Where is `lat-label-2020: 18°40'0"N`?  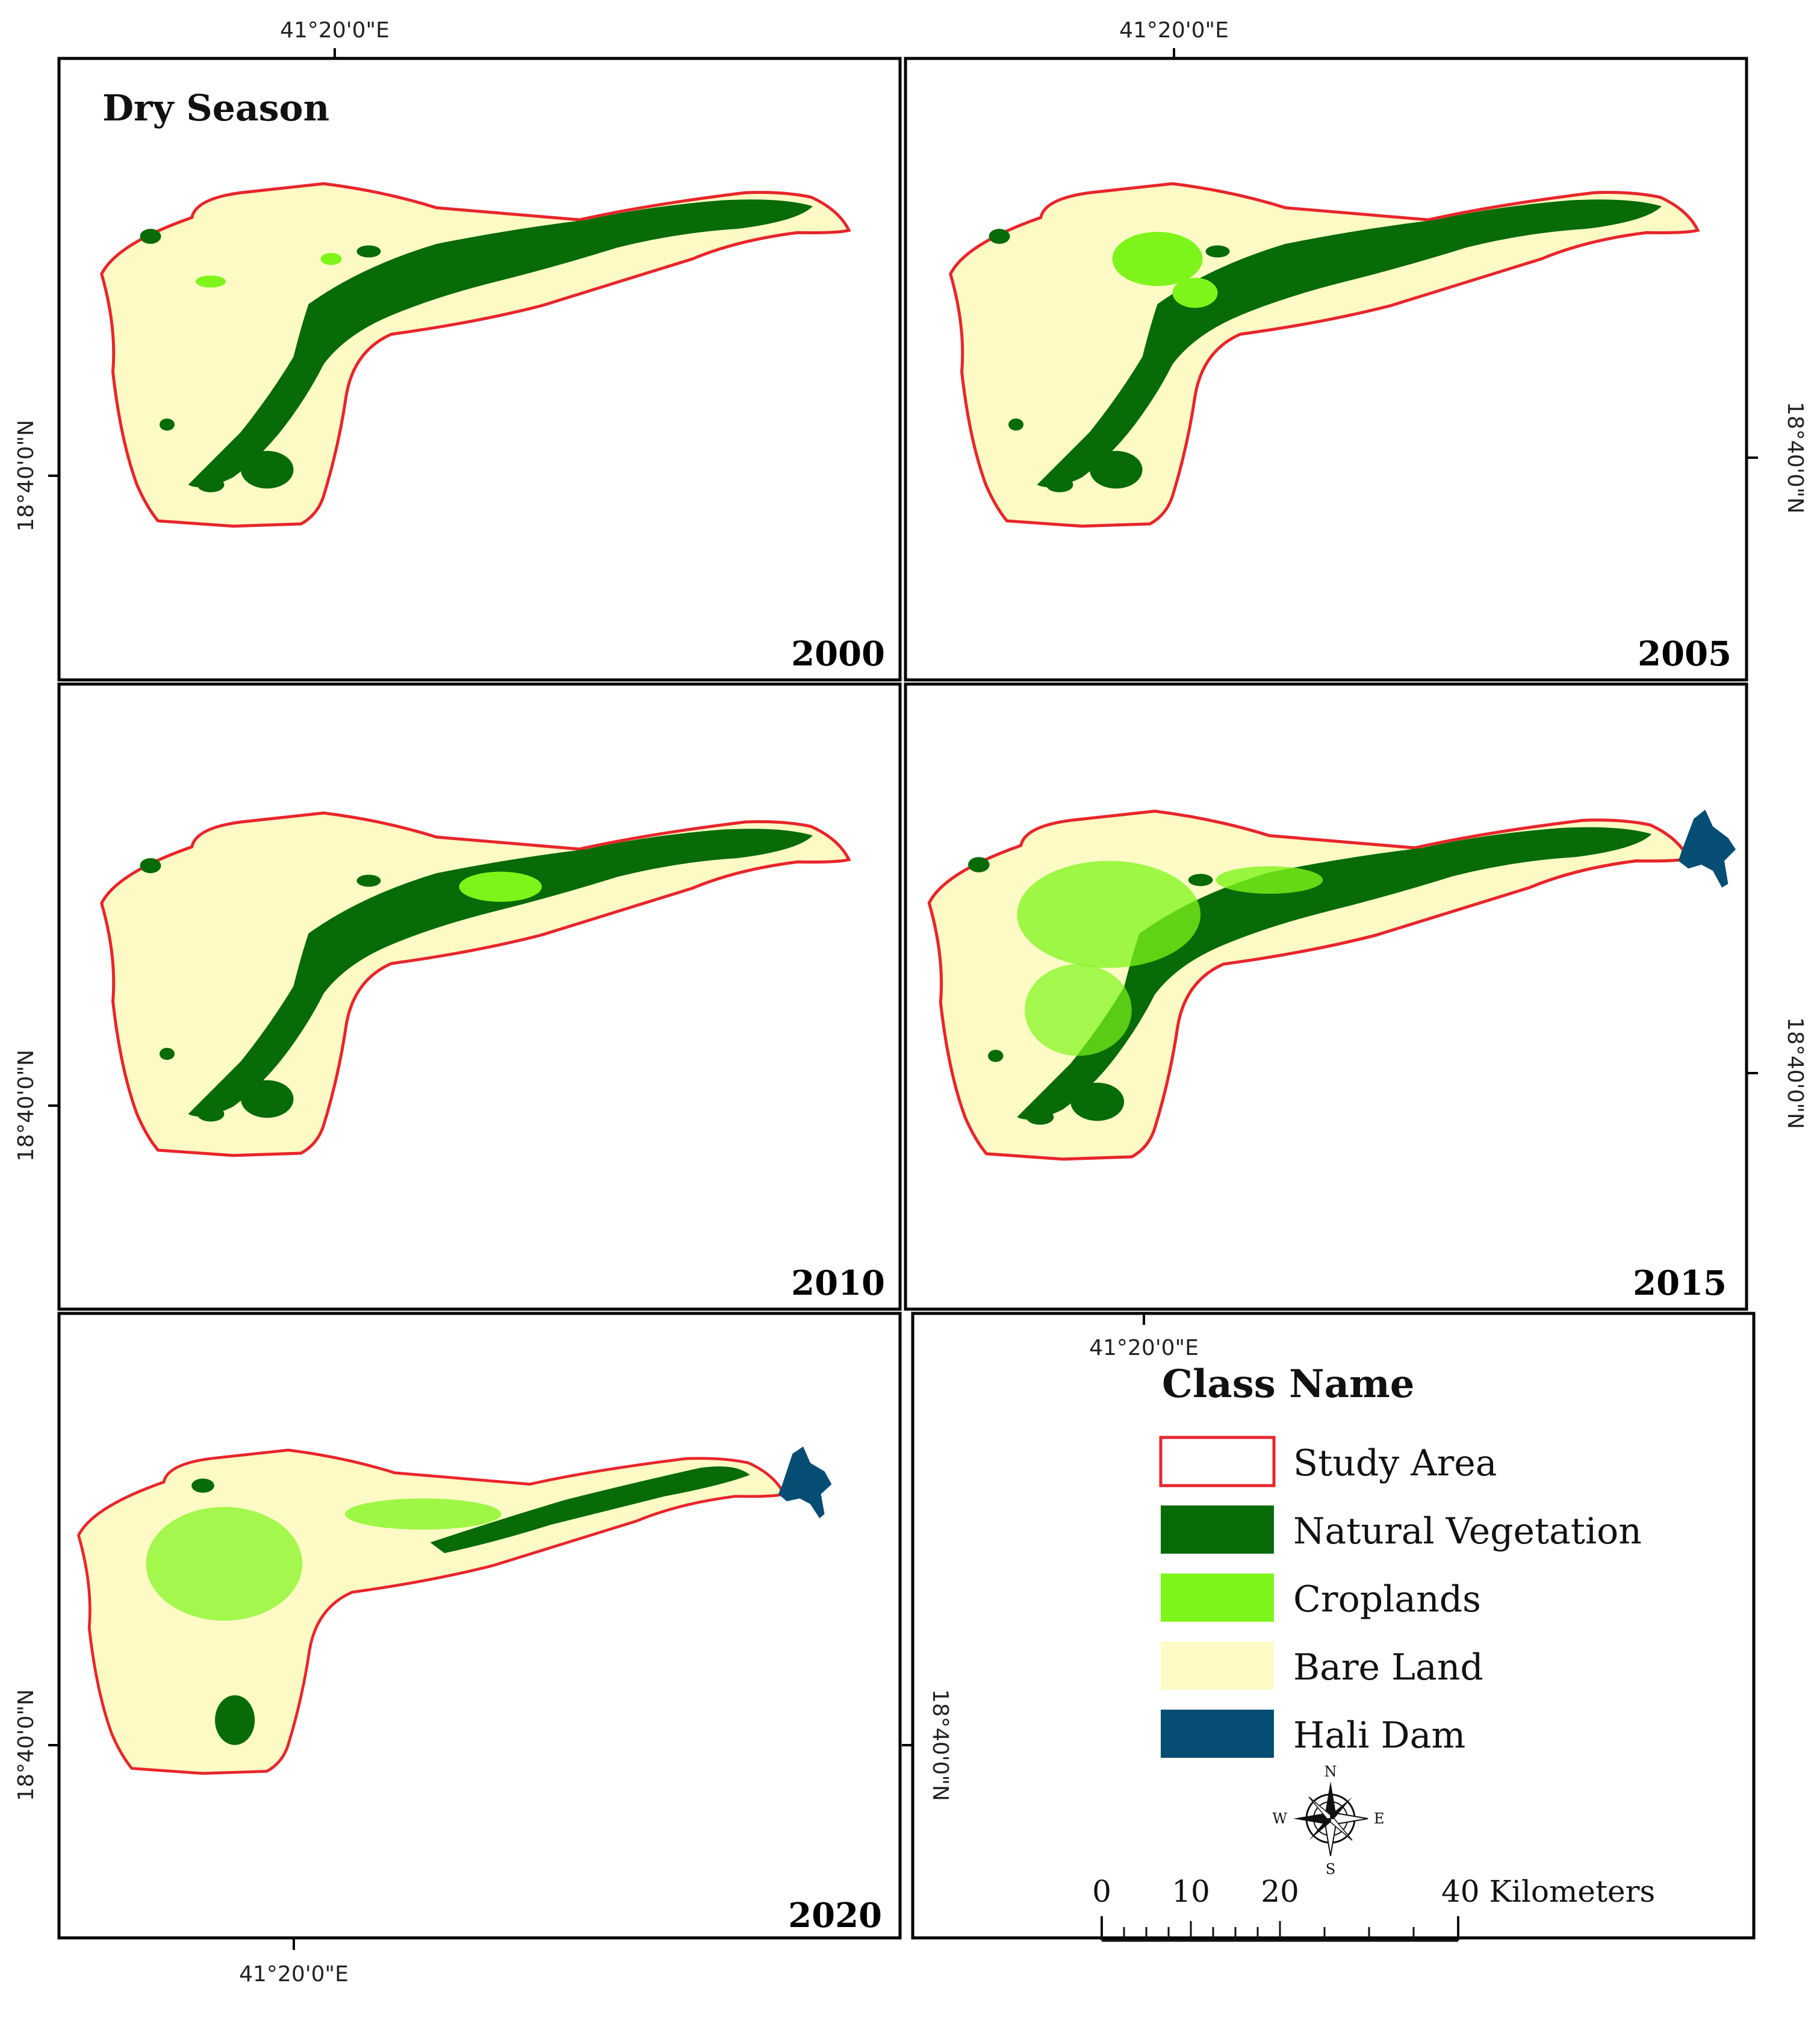
lat-label-2020: 18°40'0"N is located at coordinates (27, 1745).